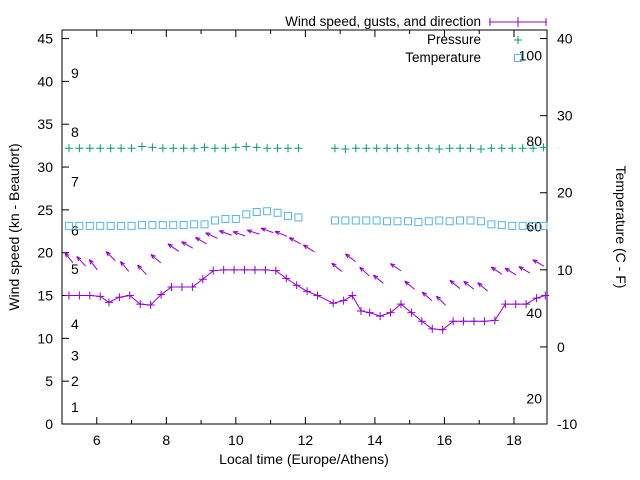  What do you see at coordinates (383, 21) in the screenshot?
I see `legend-label-wind: Wind speed, gusts, and direction` at bounding box center [383, 21].